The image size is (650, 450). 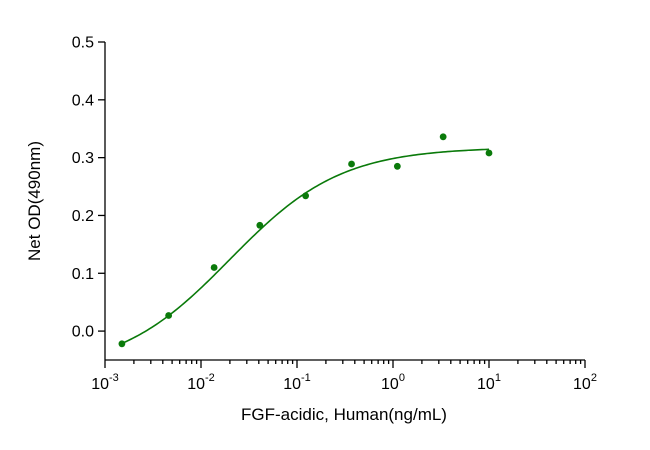 What do you see at coordinates (105, 382) in the screenshot?
I see `x-tick-label: 10⁻³` at bounding box center [105, 382].